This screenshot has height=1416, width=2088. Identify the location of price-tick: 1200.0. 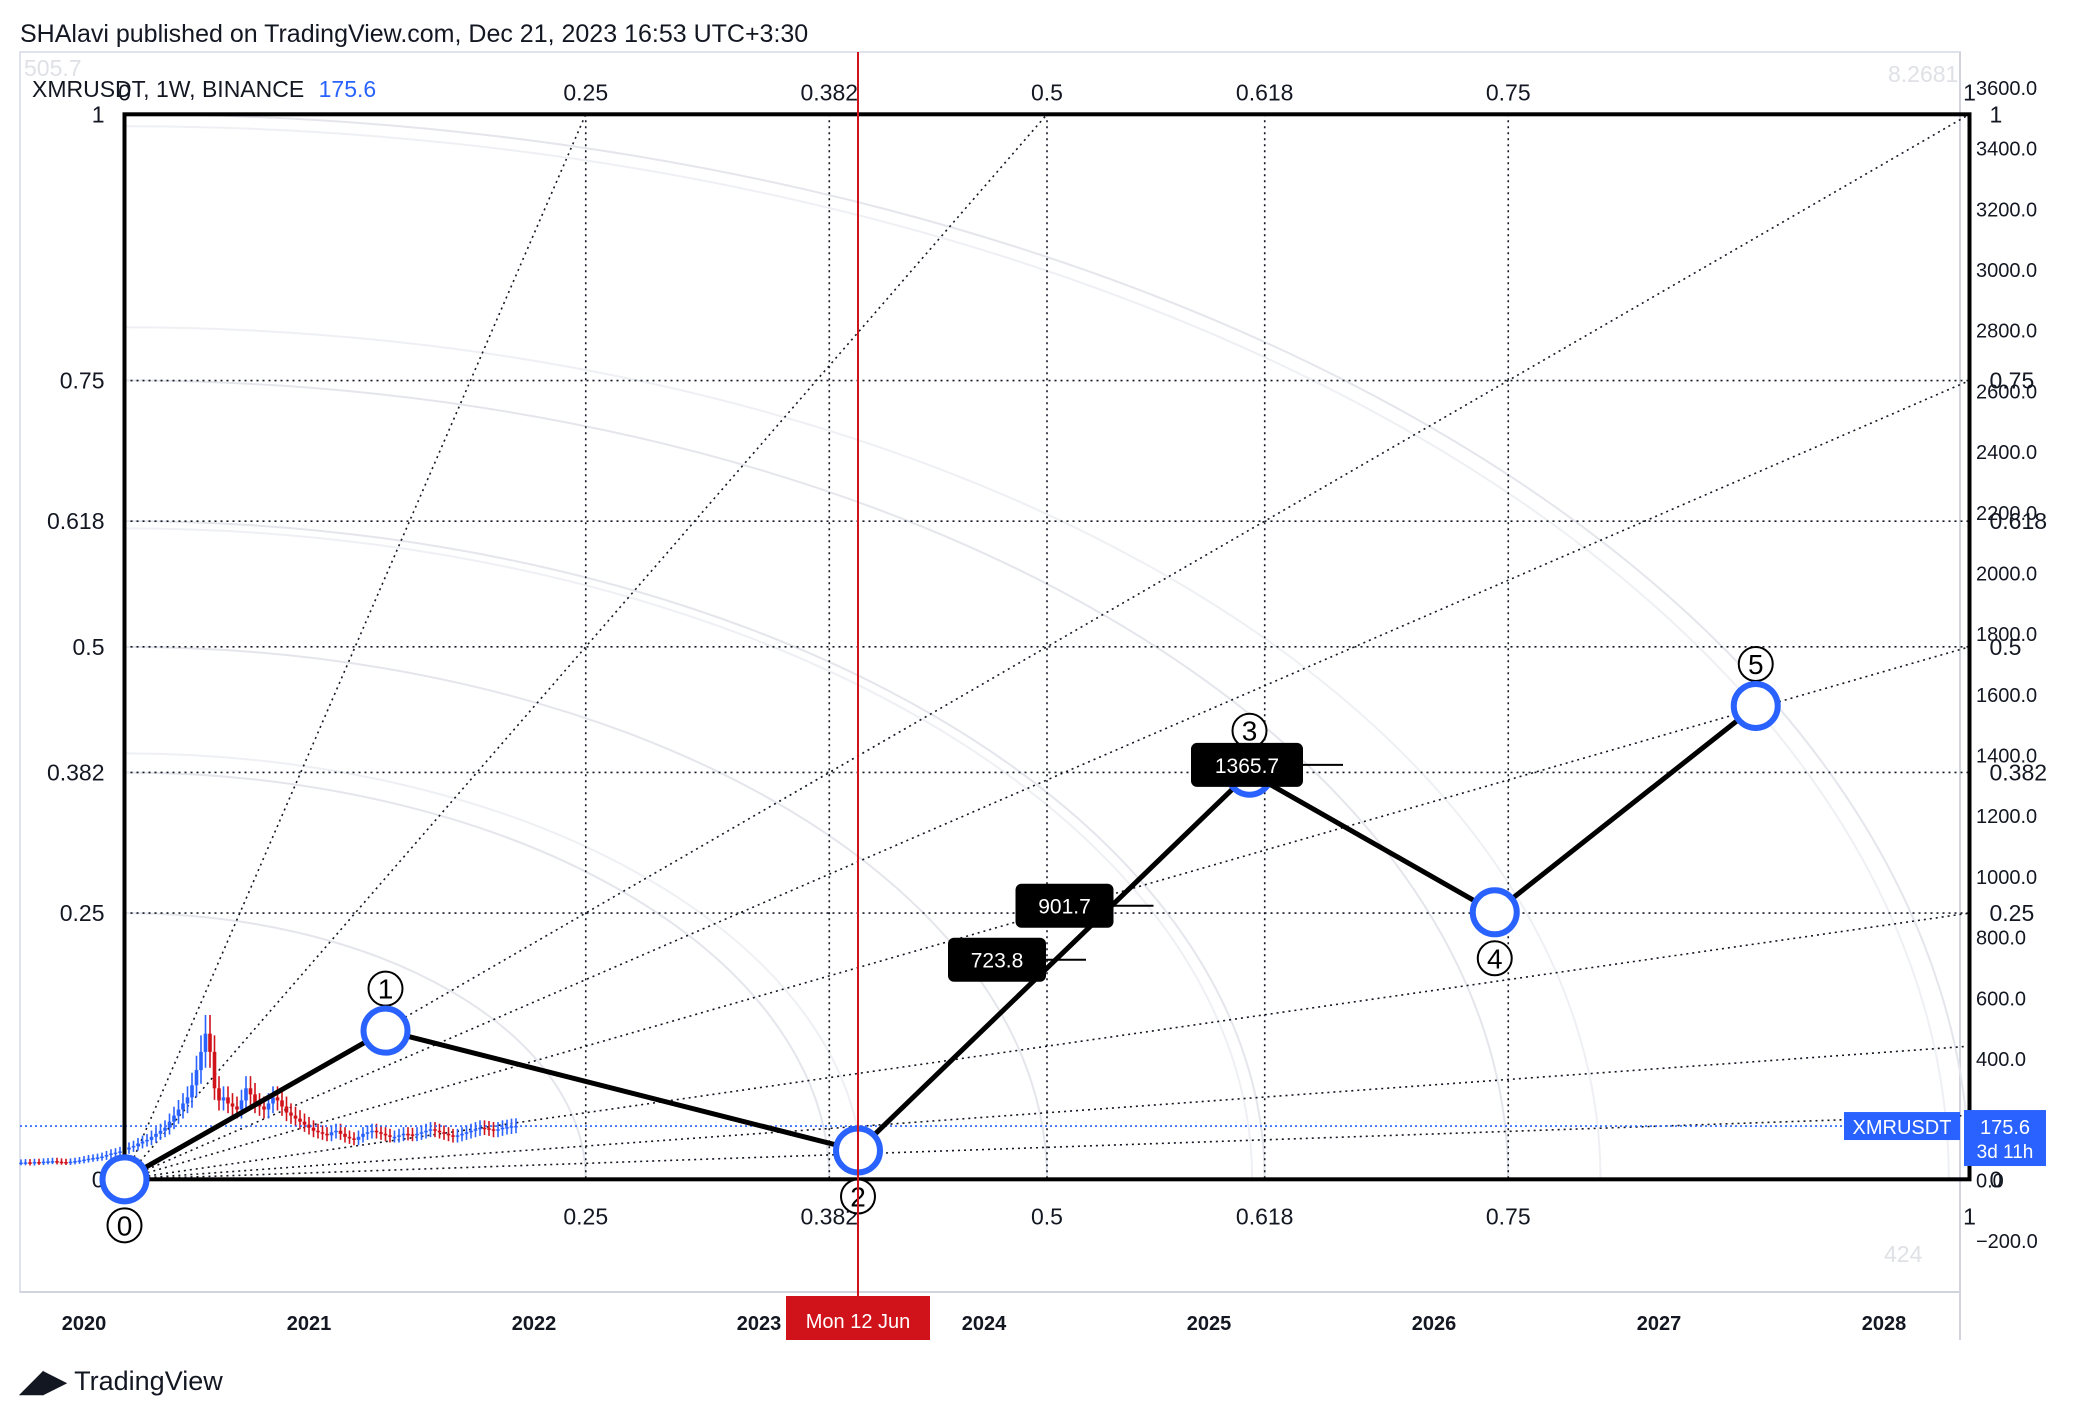
(2006, 817).